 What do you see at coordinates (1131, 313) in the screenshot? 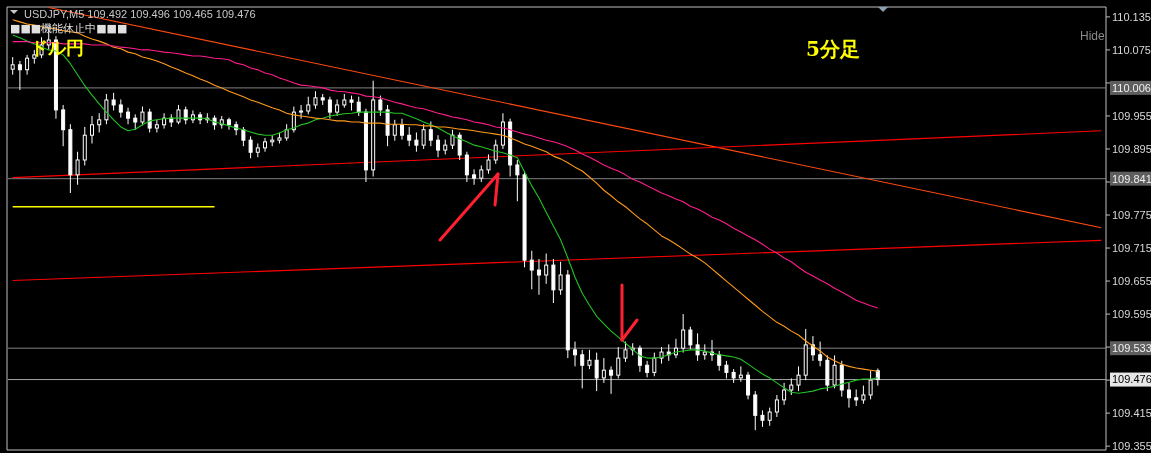
I see `y-tick-label: 109.595` at bounding box center [1131, 313].